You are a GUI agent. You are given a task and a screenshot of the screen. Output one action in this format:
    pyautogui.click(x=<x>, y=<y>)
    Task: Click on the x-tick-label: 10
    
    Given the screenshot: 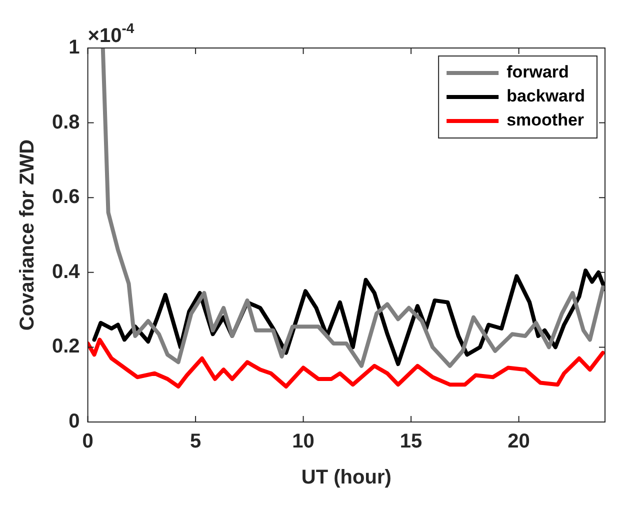 What is the action you would take?
    pyautogui.click(x=303, y=441)
    